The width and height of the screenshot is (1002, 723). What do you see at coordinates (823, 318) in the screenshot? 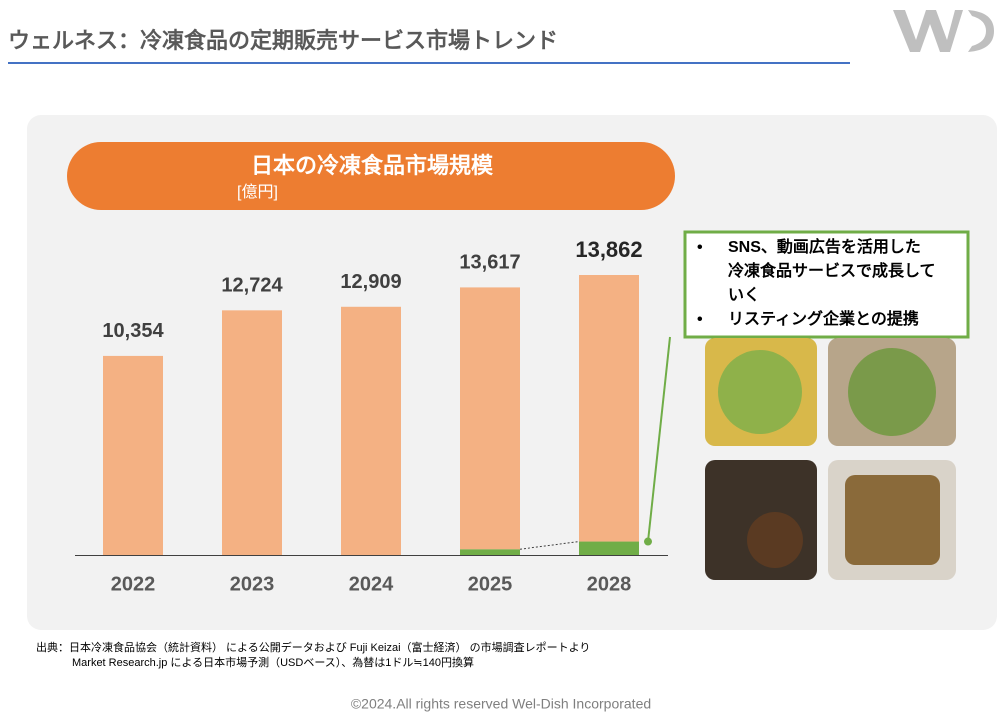
I see `callout-text: リスティング企業との提携` at bounding box center [823, 318].